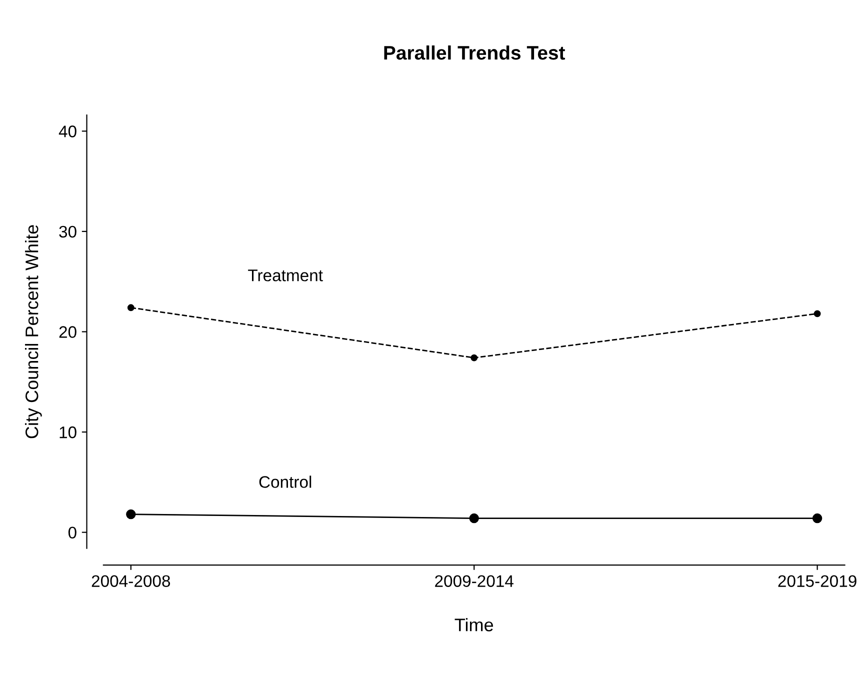 The width and height of the screenshot is (862, 677). I want to click on chart-title: Parallel Trends Test, so click(475, 52).